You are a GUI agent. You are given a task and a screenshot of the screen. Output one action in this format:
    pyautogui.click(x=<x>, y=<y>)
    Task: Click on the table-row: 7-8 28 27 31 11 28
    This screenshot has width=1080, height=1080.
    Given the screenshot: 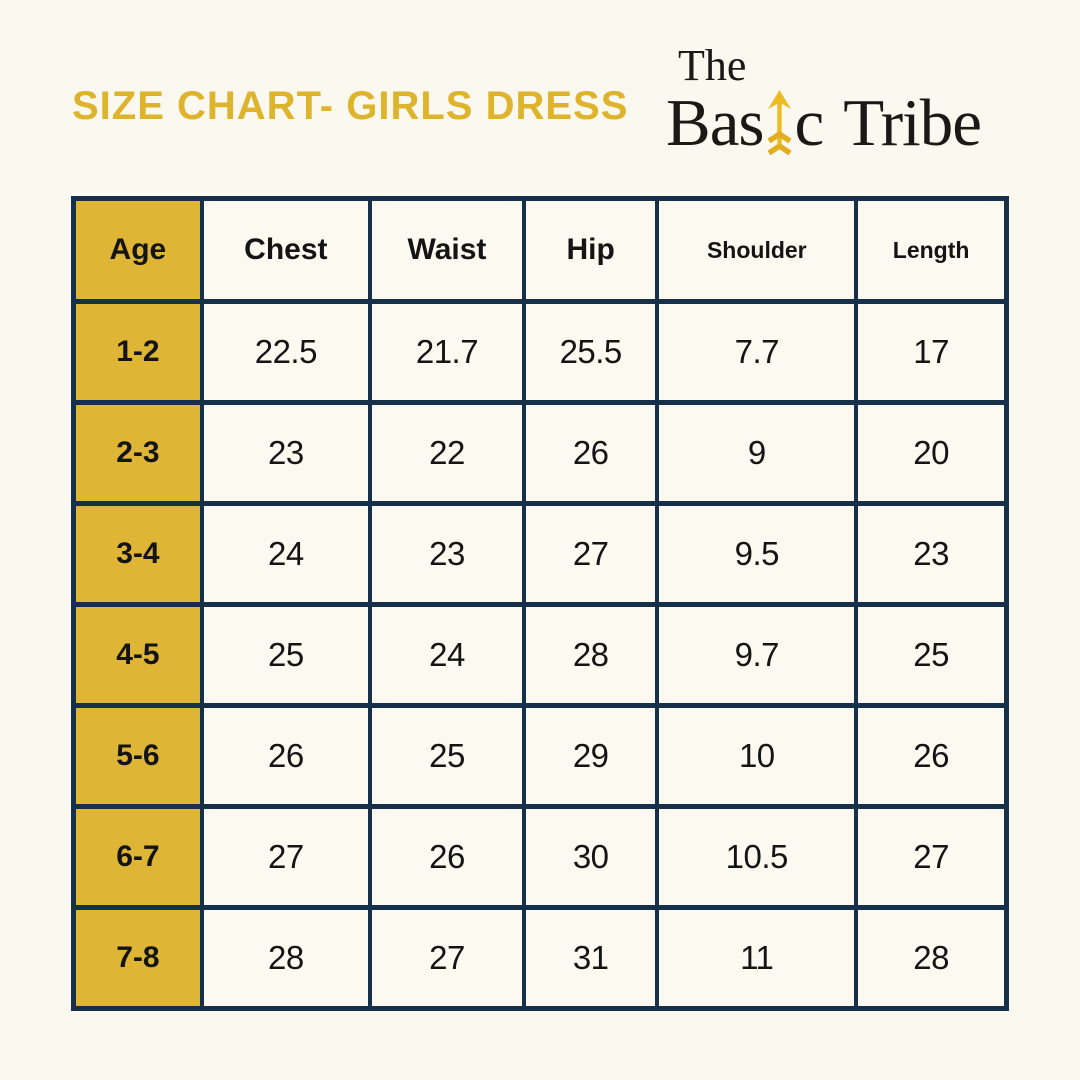 What is the action you would take?
    pyautogui.click(x=540, y=958)
    